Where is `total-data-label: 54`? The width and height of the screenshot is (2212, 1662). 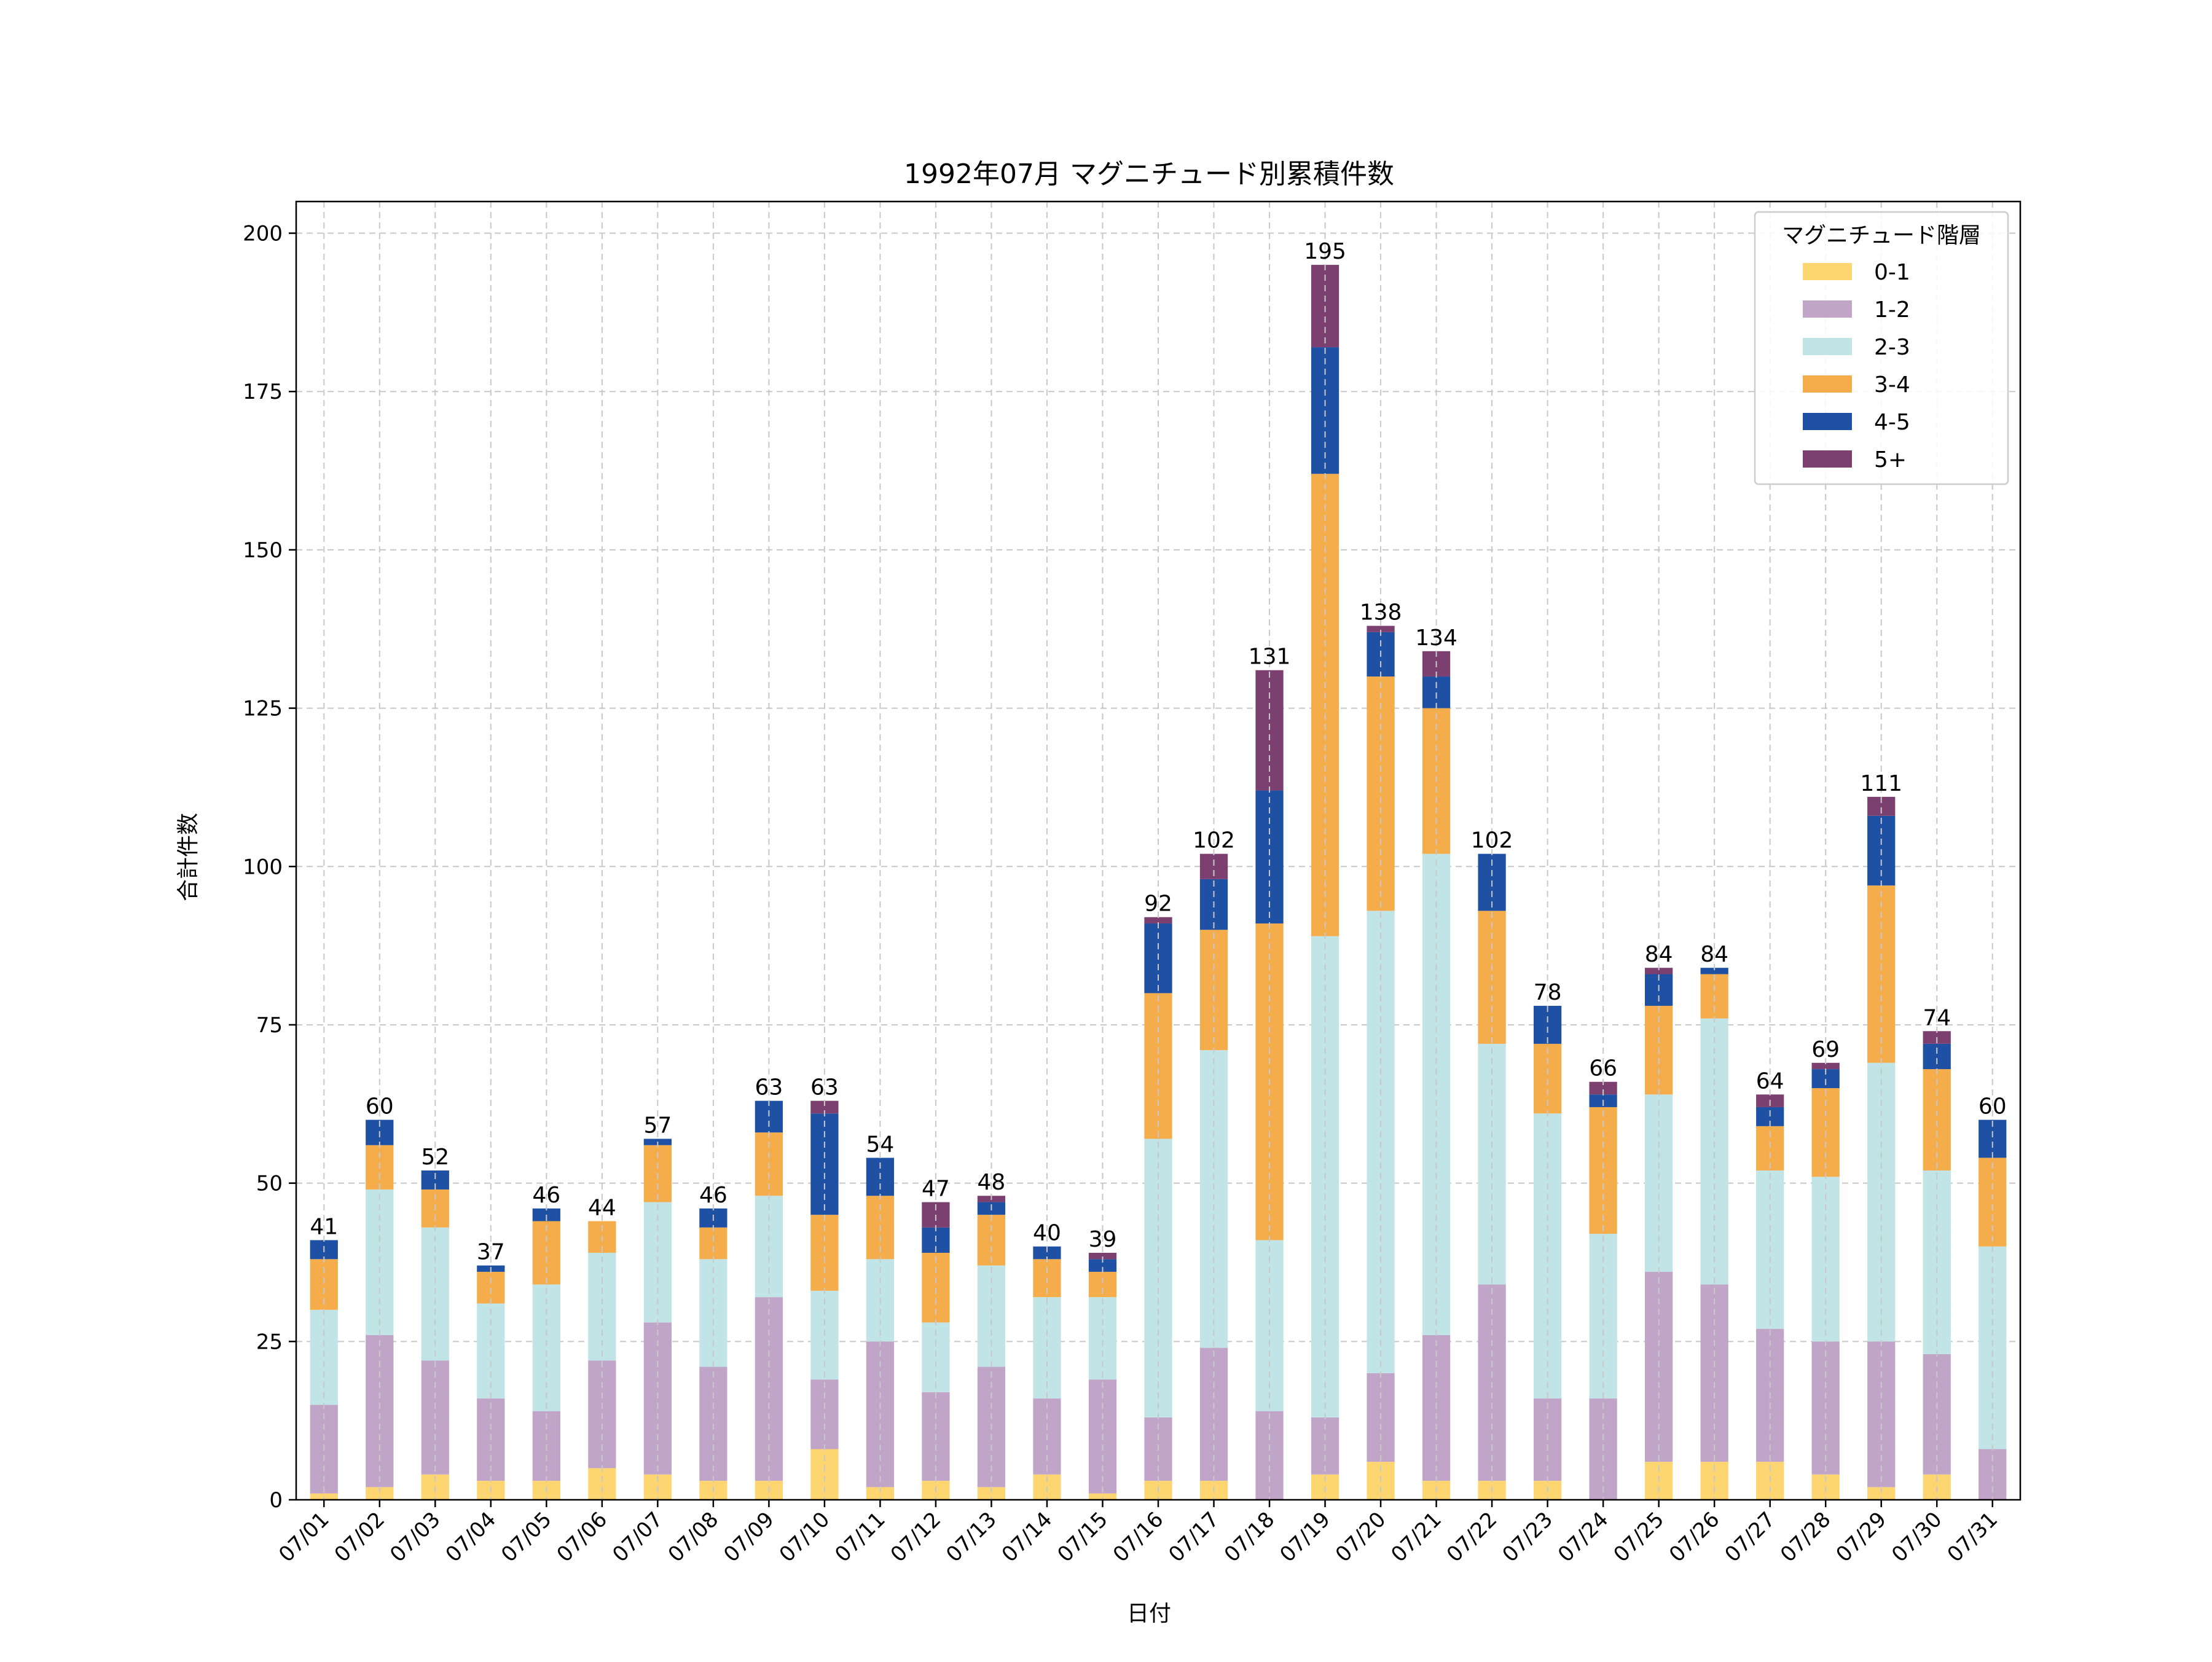
total-data-label: 54 is located at coordinates (880, 1144).